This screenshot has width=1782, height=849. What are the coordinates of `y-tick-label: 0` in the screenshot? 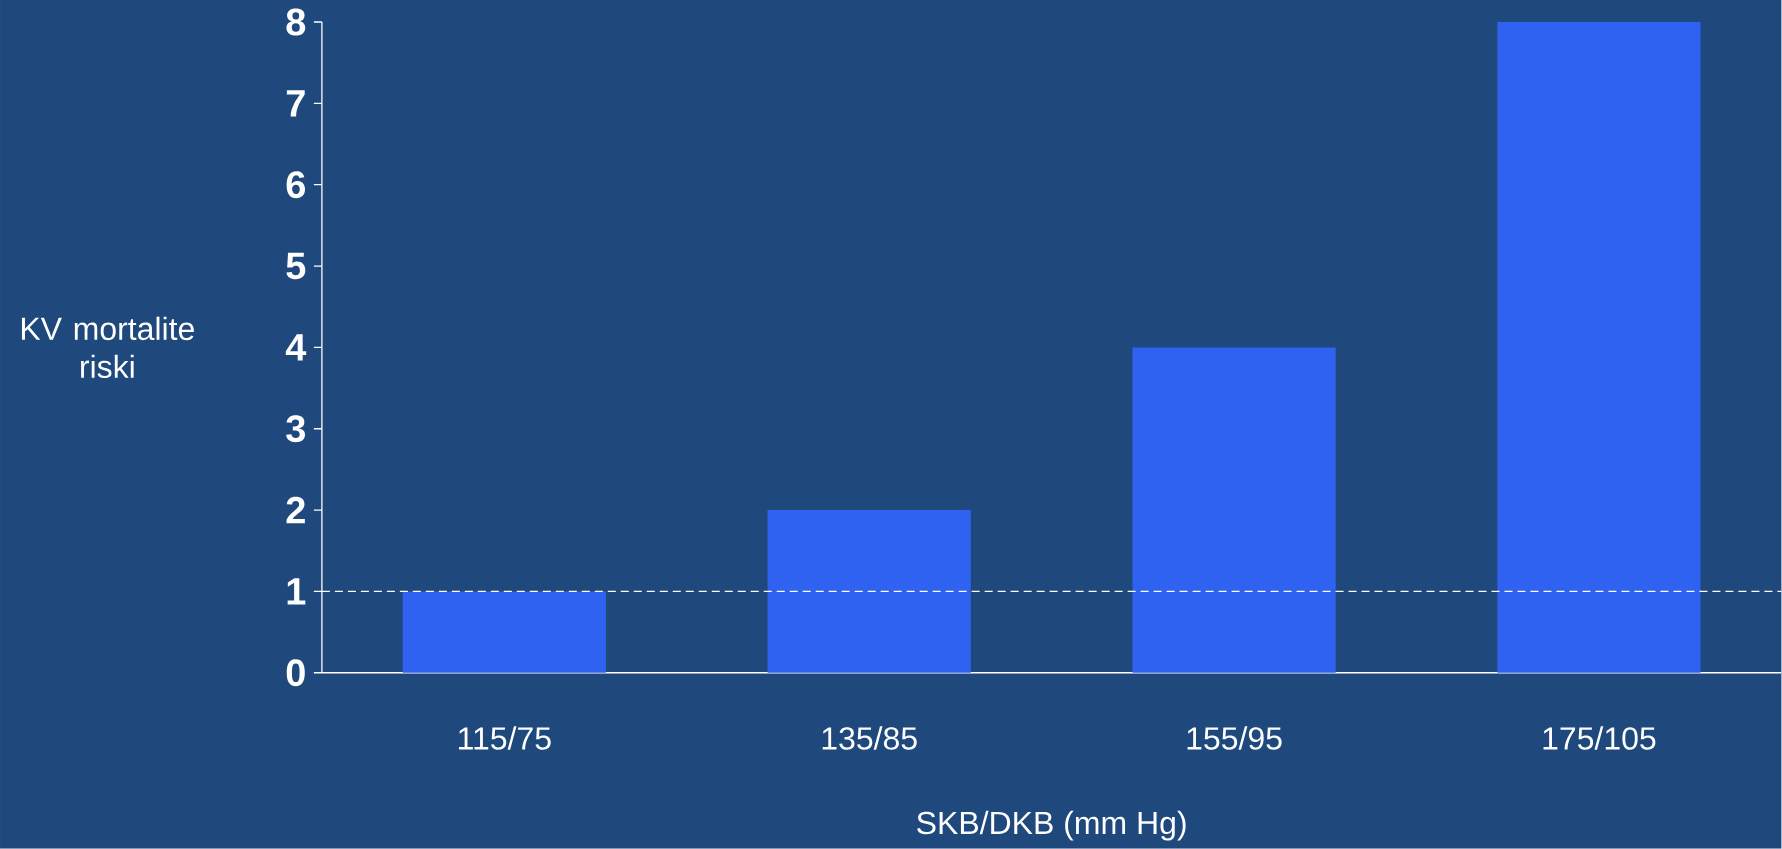 It's located at (295, 673).